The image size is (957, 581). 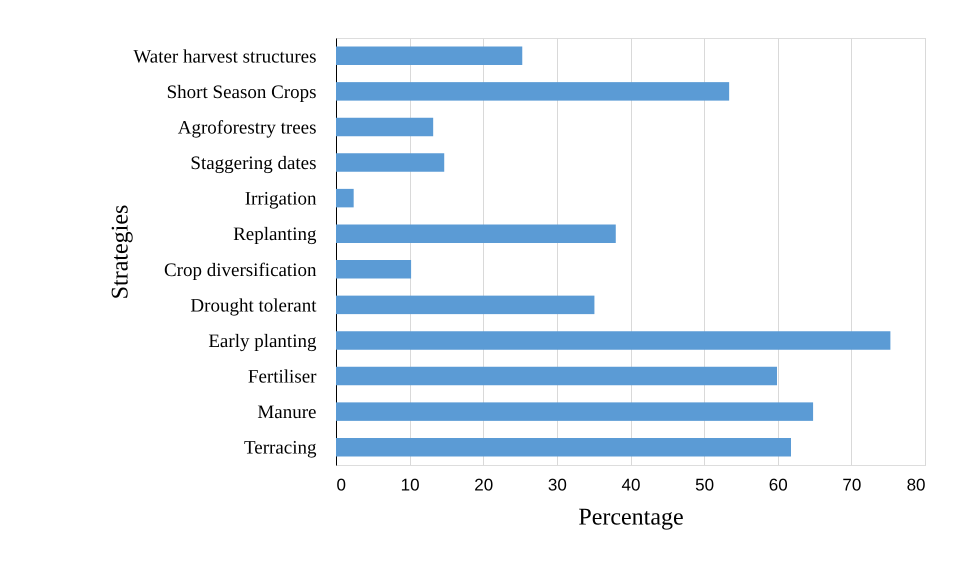 I want to click on y-tick-label: Early planting, so click(x=262, y=341).